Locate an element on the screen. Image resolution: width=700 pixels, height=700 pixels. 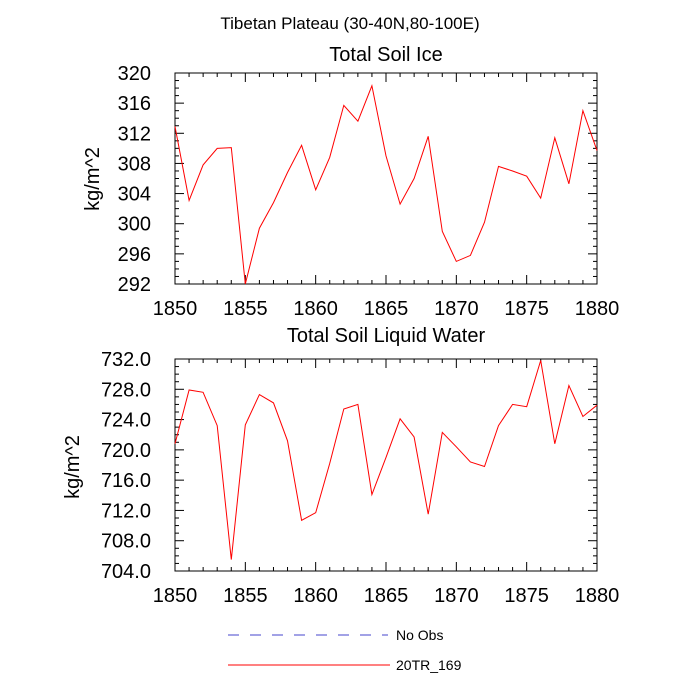
legend-item-20tr-169: 20TR_169 is located at coordinates (345, 665).